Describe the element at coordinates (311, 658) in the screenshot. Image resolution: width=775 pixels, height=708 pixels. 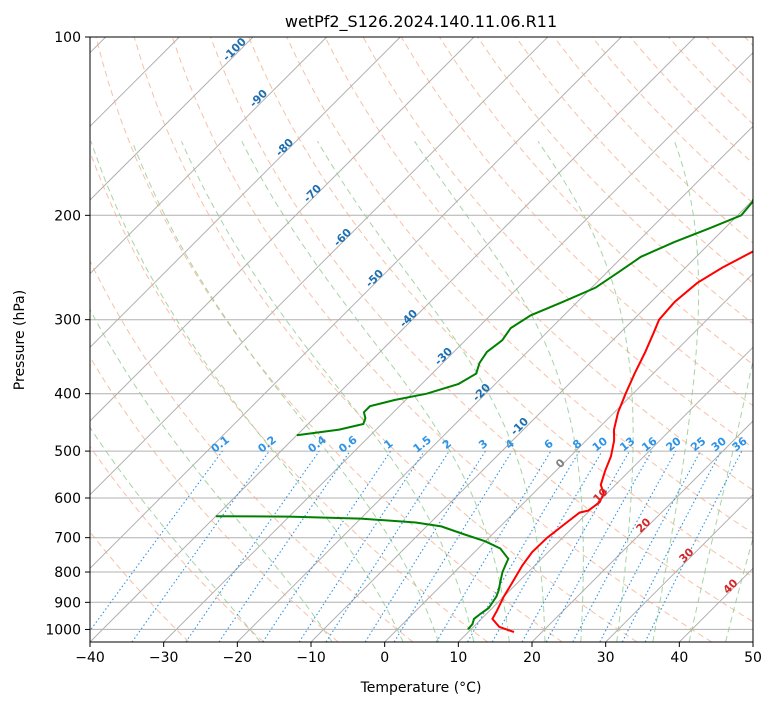
I see `x-tick-label: −10` at that location.